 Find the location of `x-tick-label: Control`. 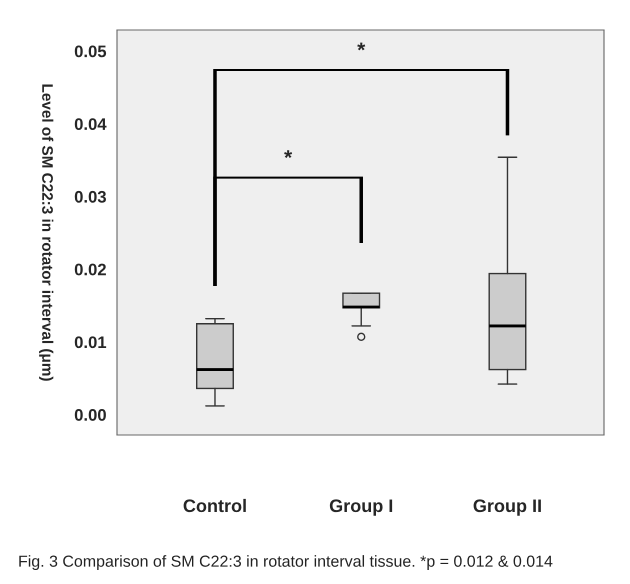

x-tick-label: Control is located at coordinates (215, 505).